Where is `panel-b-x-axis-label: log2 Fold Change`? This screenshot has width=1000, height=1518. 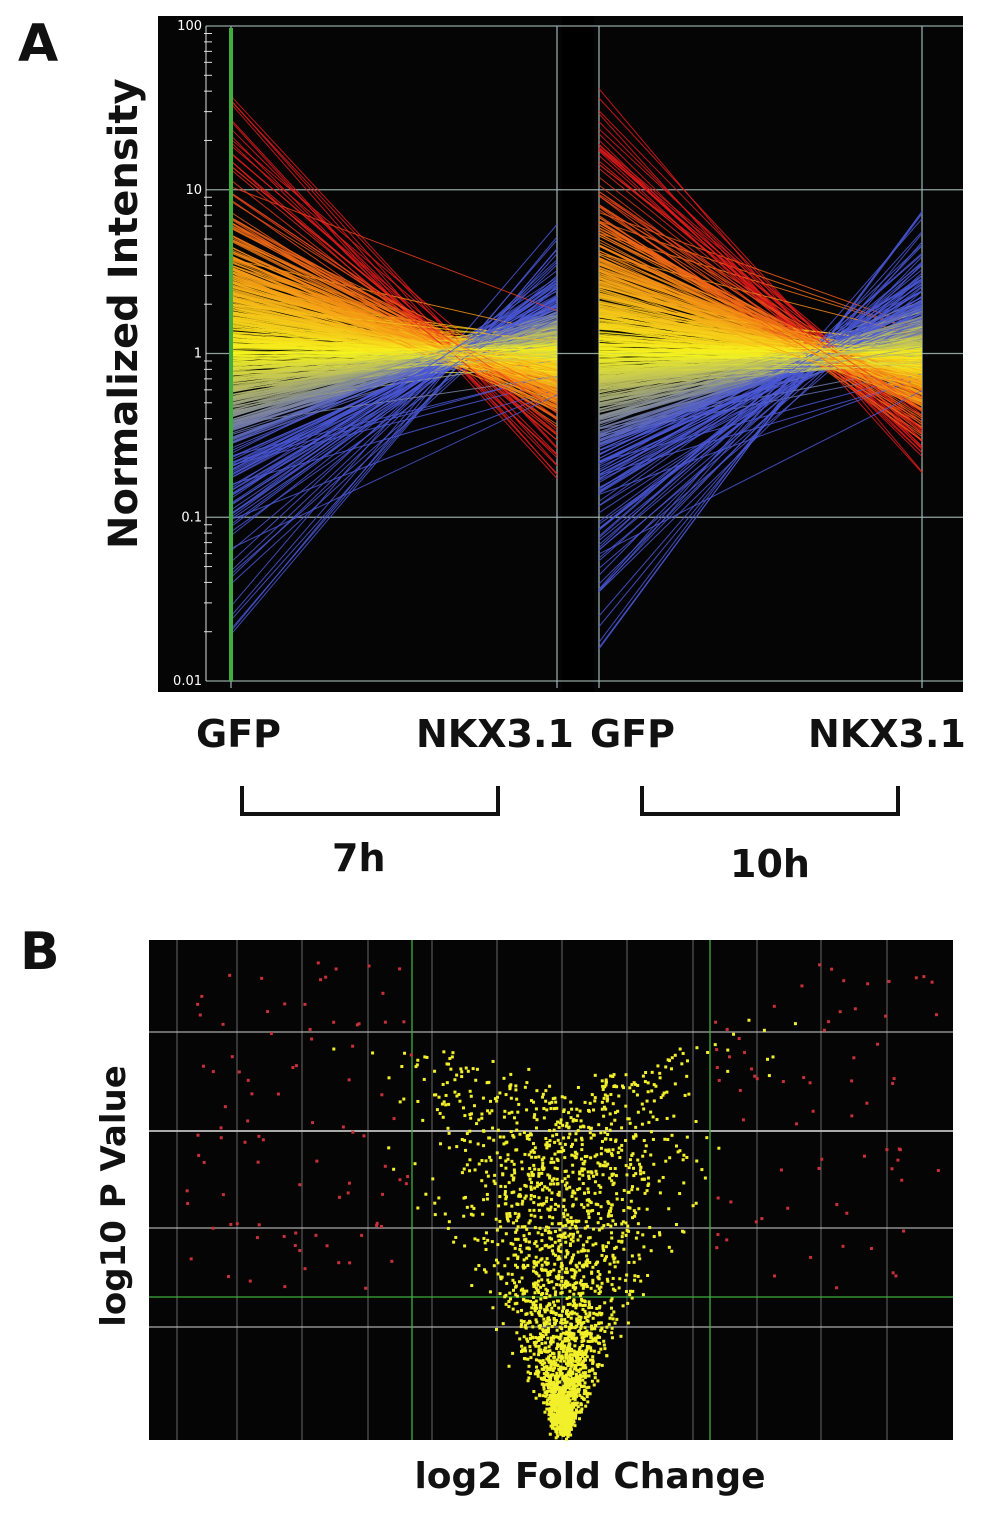 panel-b-x-axis-label: log2 Fold Change is located at coordinates (590, 1476).